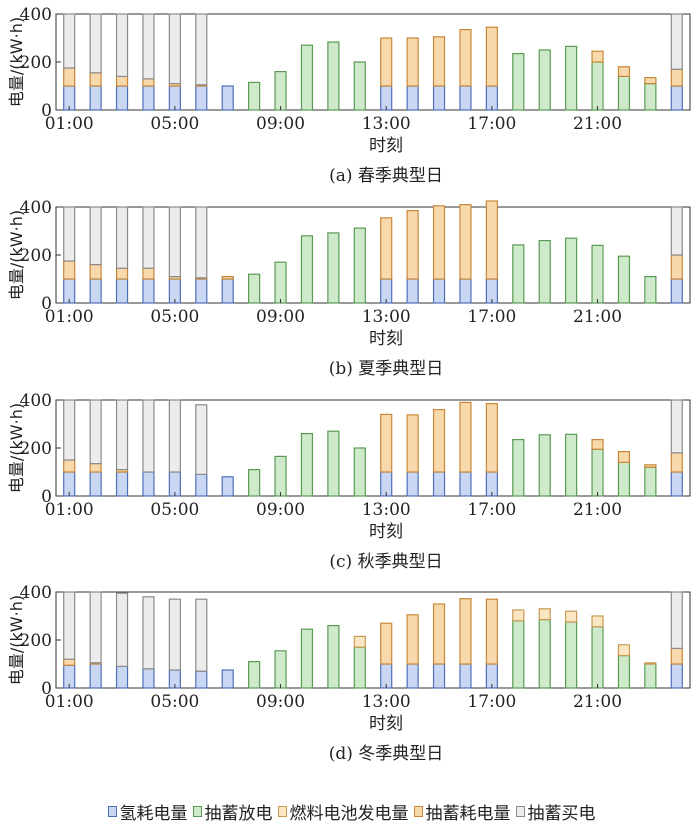  Describe the element at coordinates (349, 813) in the screenshot. I see `legend-label: 燃料电池发电量` at that location.